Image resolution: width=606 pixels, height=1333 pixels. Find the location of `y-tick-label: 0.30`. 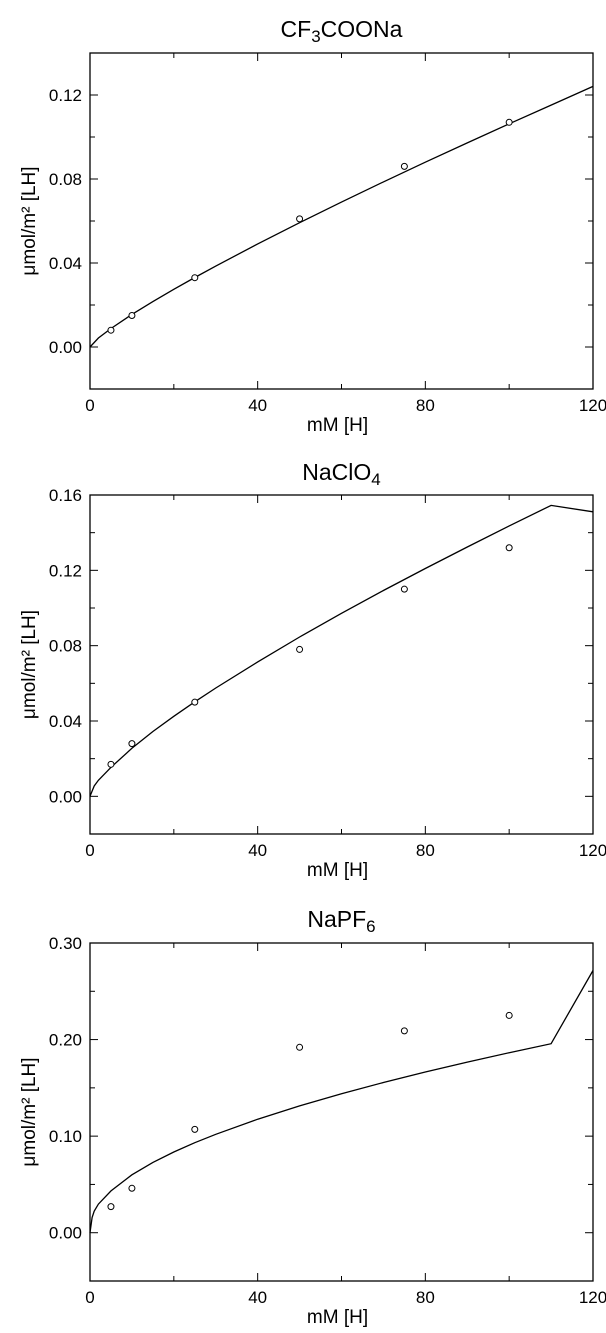

y-tick-label: 0.30 is located at coordinates (65, 943).